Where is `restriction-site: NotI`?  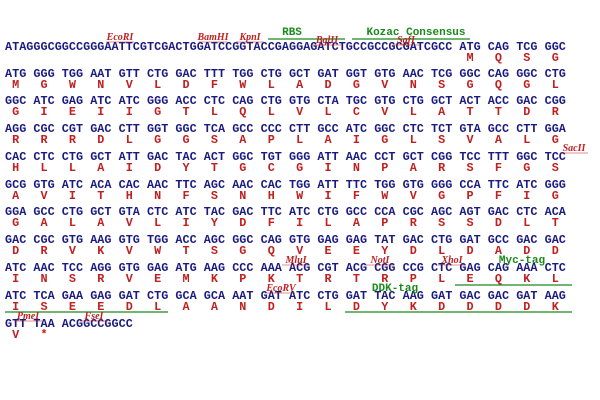 restriction-site: NotI is located at coordinates (380, 260).